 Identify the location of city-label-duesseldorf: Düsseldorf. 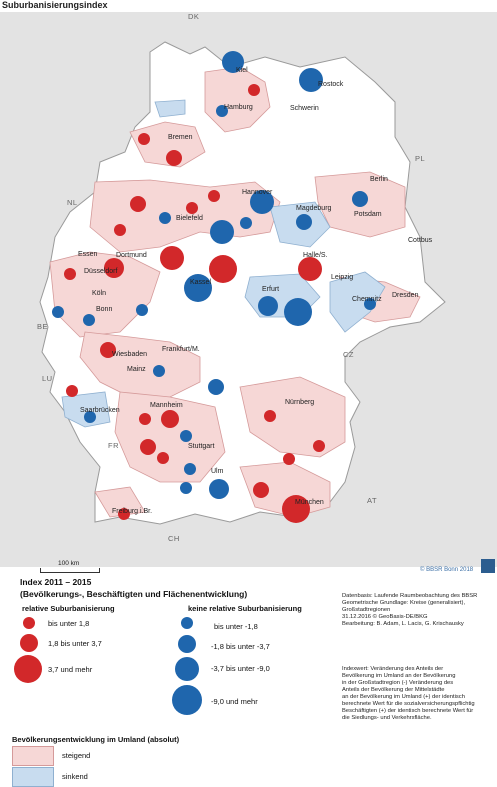
(101, 271).